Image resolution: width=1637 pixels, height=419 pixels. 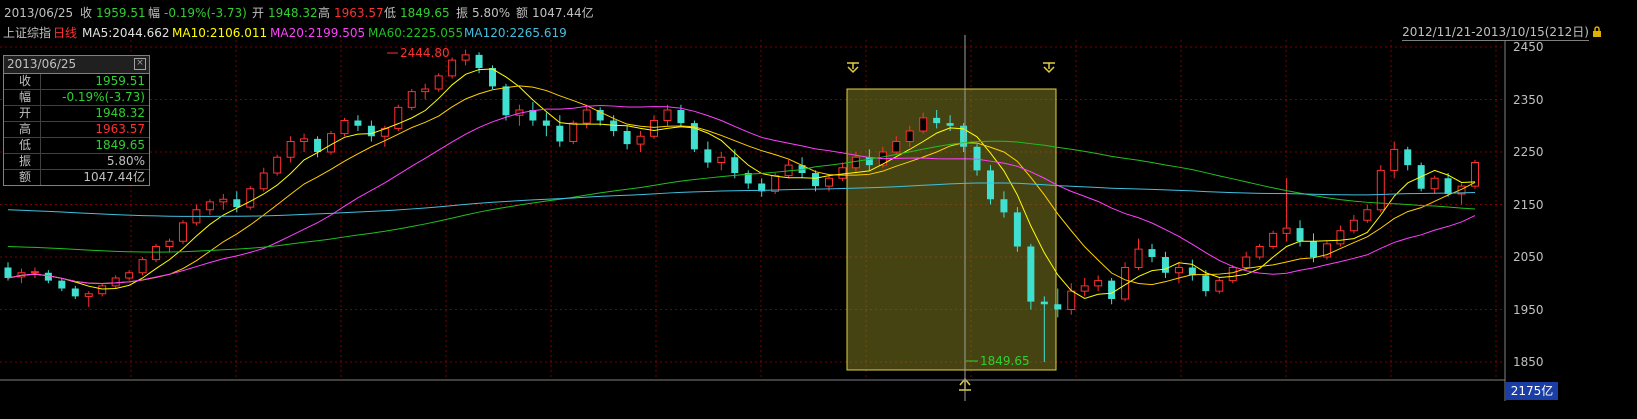 I want to click on info-row-key: 额, so click(x=25, y=177).